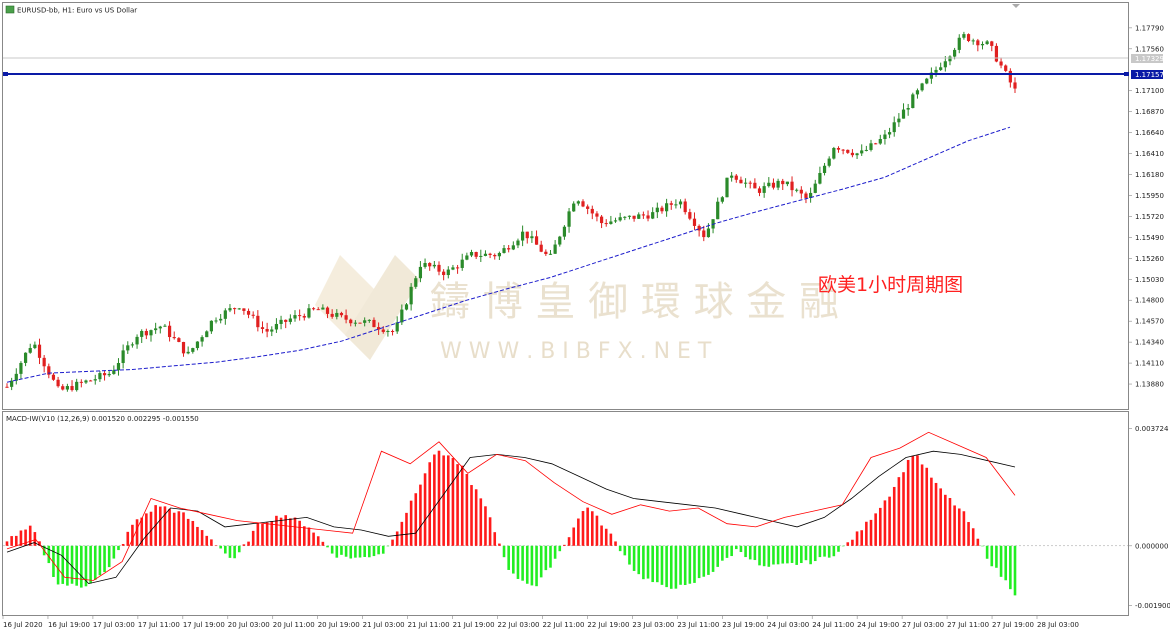 The width and height of the screenshot is (1170, 632). Describe the element at coordinates (1126, 74) in the screenshot. I see `level-right-handle` at that location.